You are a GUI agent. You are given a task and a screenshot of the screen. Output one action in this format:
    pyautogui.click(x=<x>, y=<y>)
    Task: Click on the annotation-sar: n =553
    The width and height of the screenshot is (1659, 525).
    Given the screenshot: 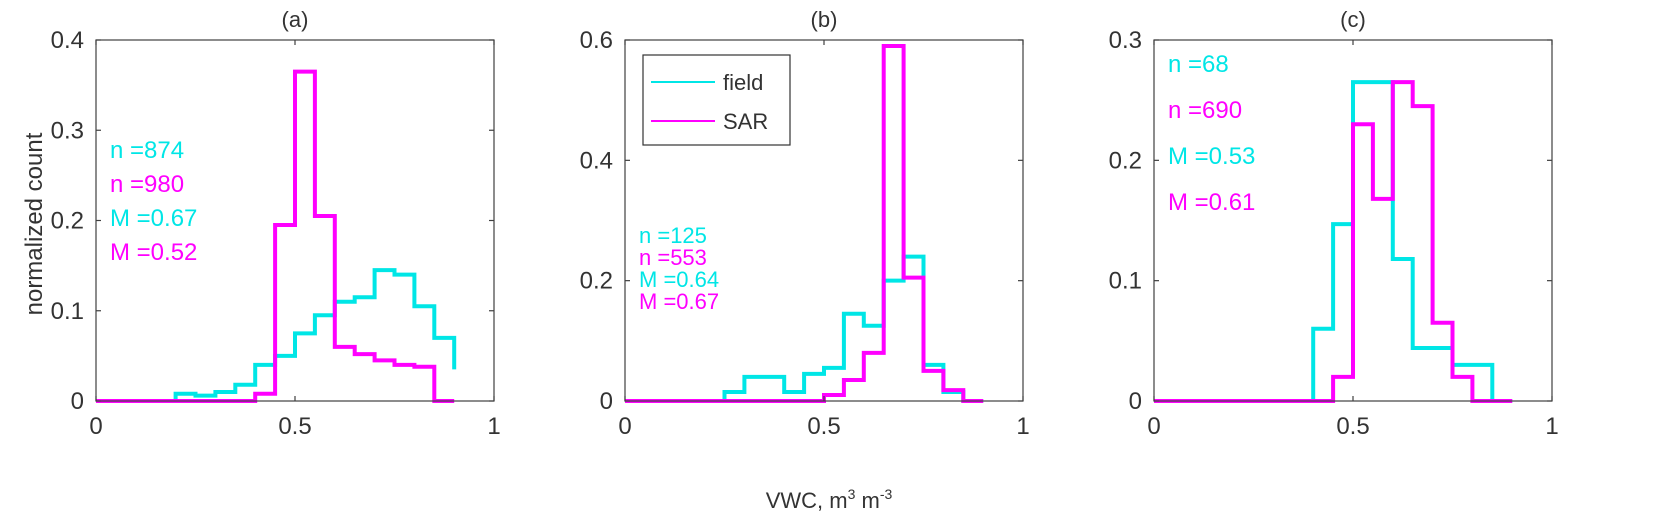 What is the action you would take?
    pyautogui.click(x=673, y=257)
    